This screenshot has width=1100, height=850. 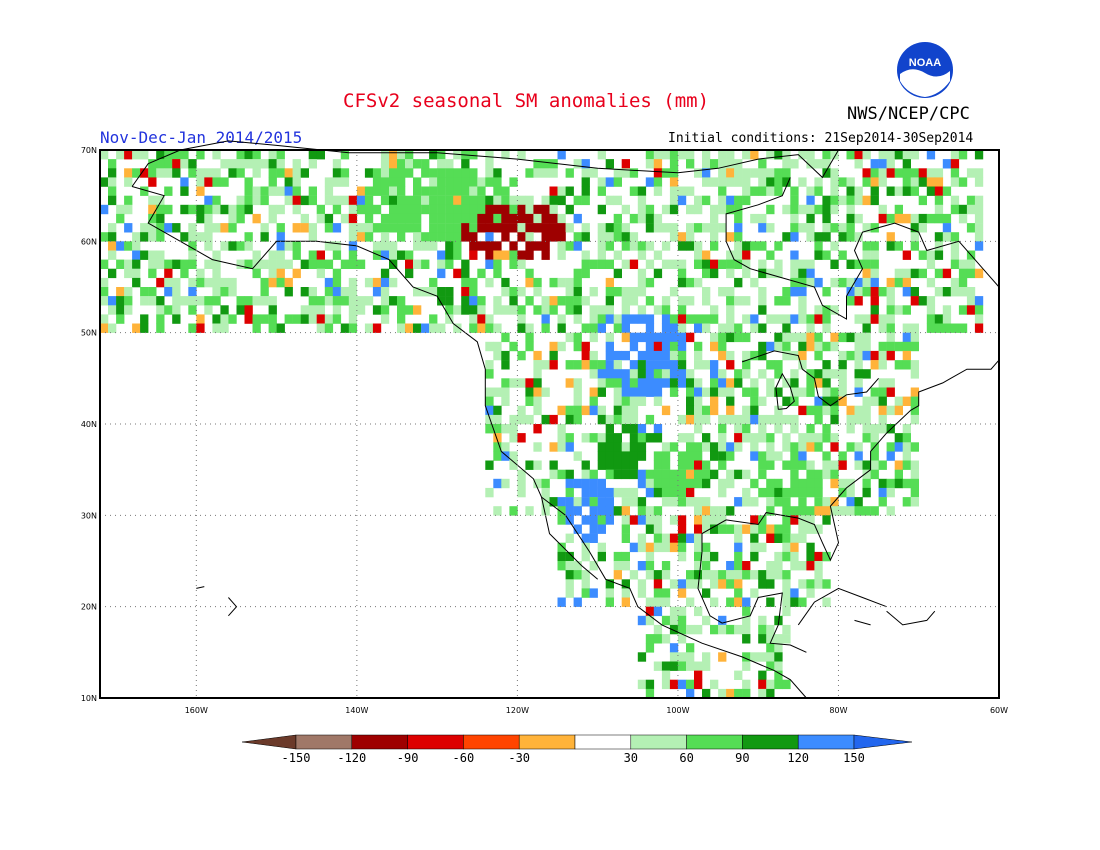 What do you see at coordinates (840, 387) in the screenshot?
I see `coastline-segment` at bounding box center [840, 387].